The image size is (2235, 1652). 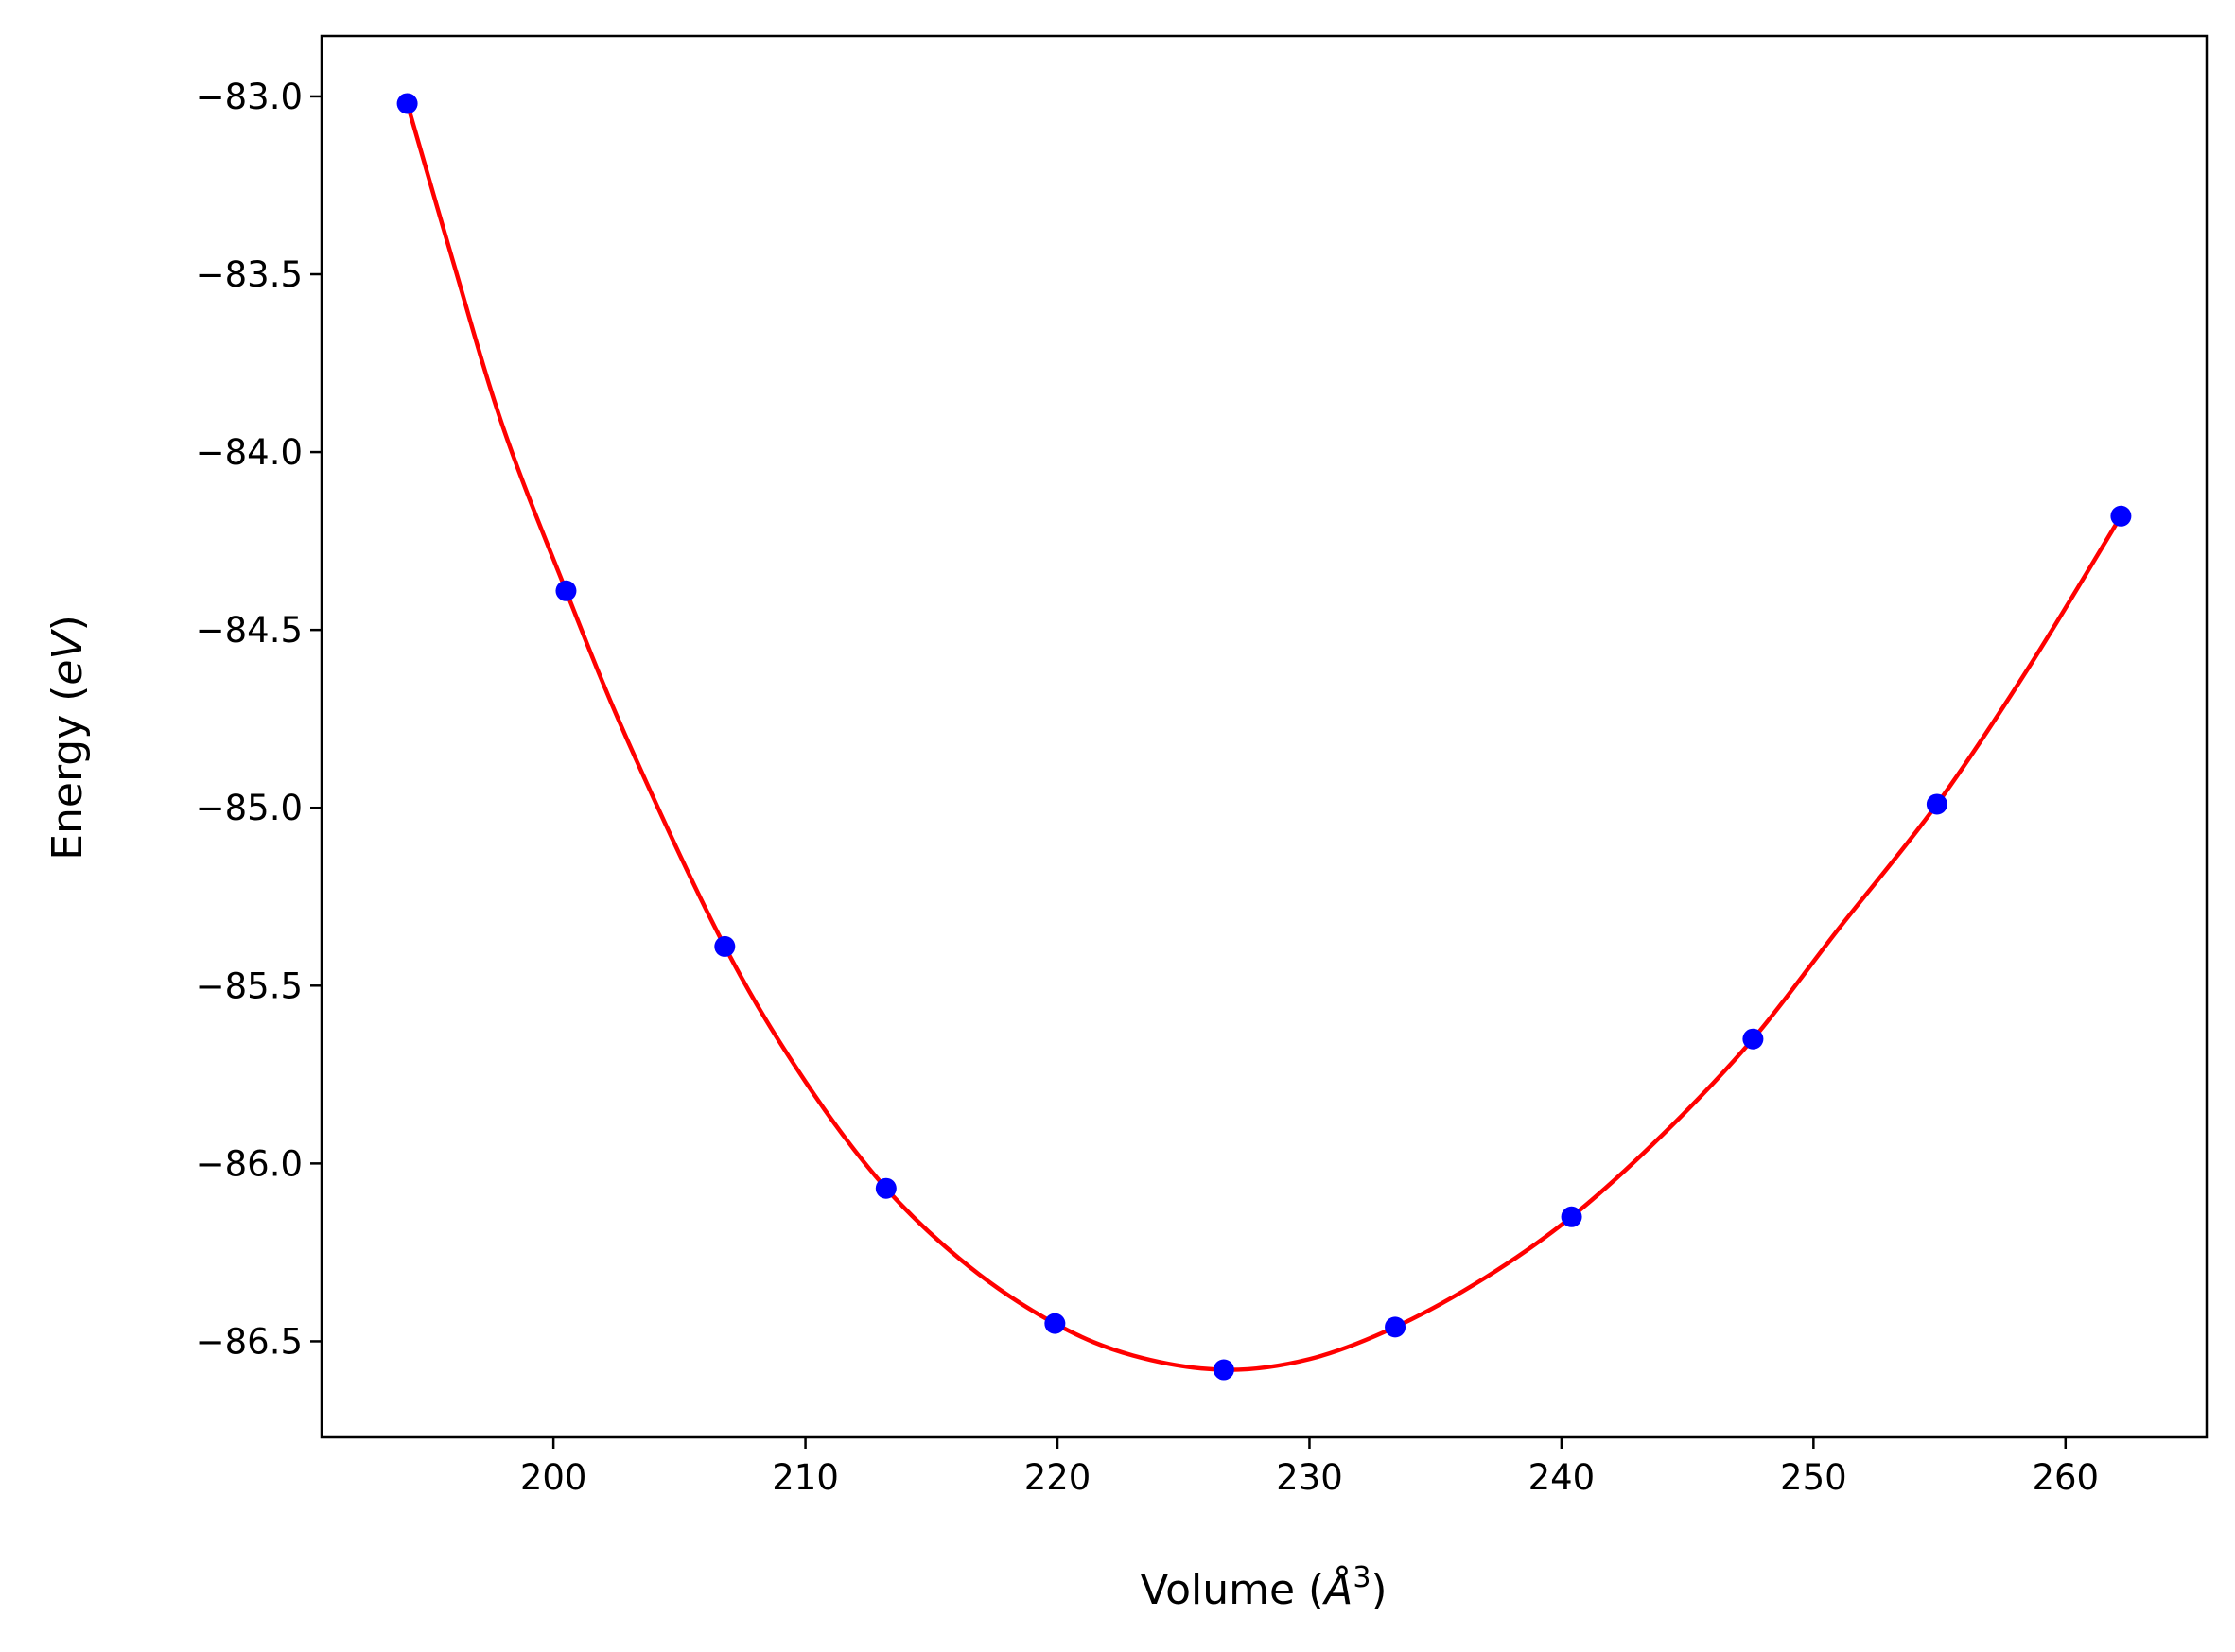 What do you see at coordinates (1379, 1590) in the screenshot?
I see `x-axis-label-close: )` at bounding box center [1379, 1590].